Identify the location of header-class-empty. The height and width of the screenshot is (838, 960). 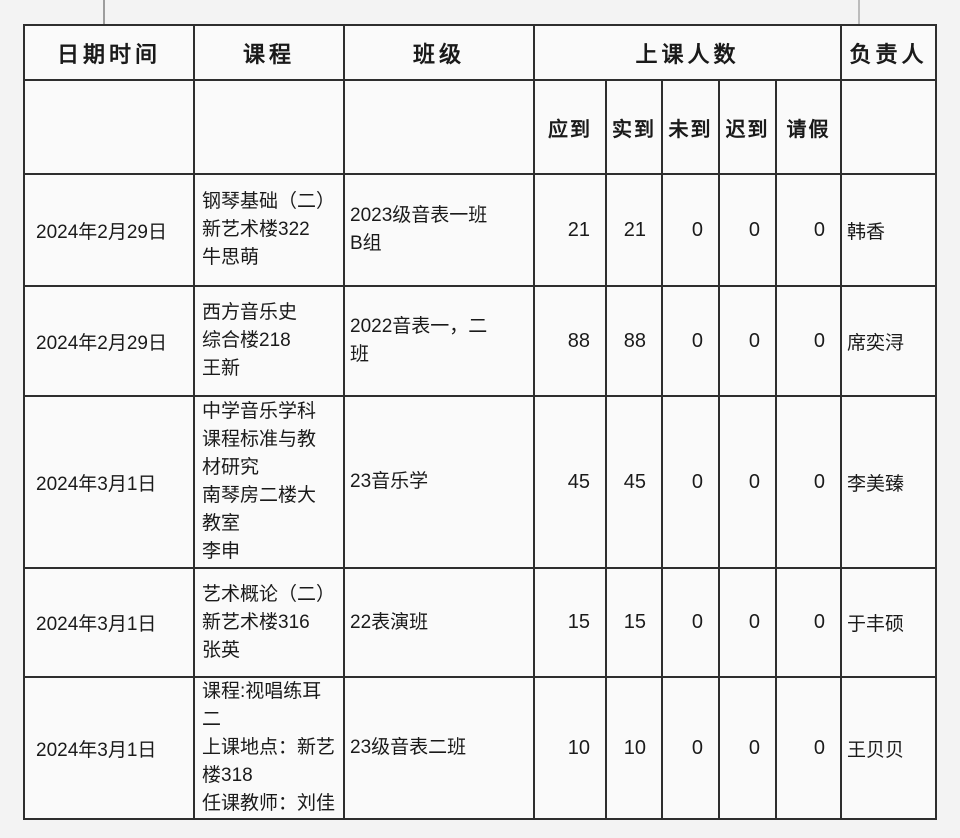
(439, 127).